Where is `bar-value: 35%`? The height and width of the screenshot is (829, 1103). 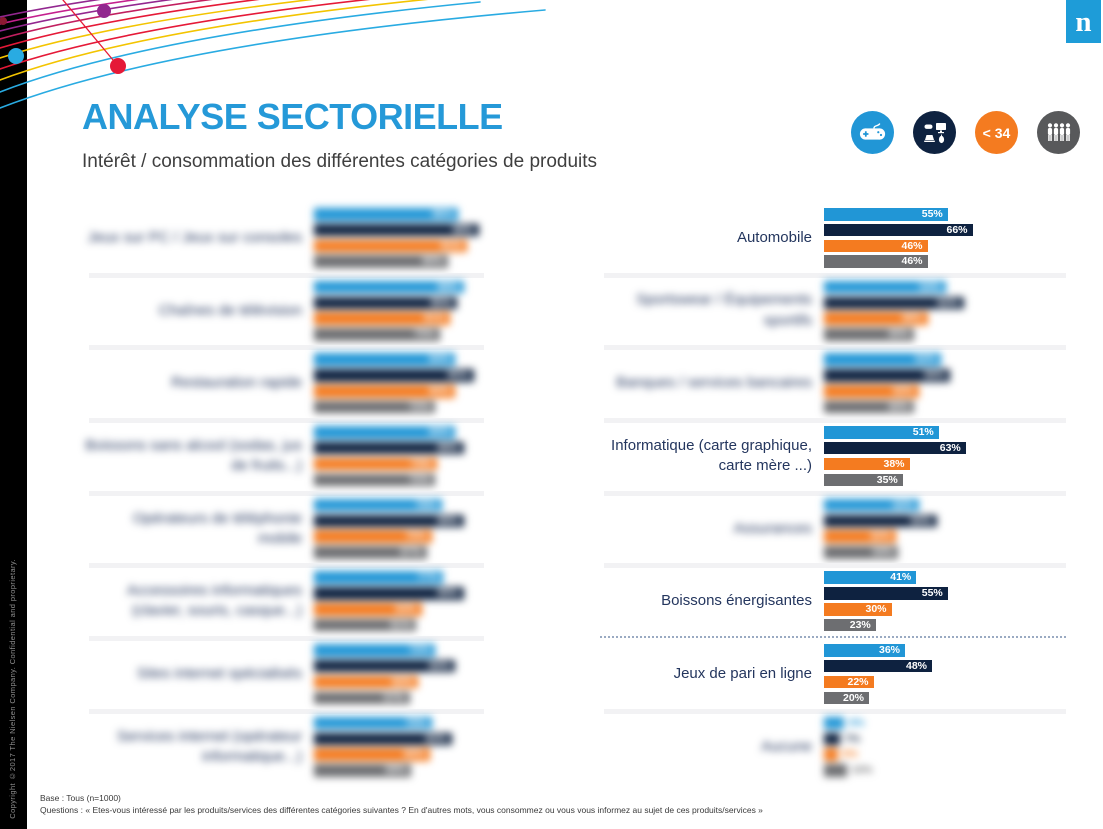
bar-value: 35% is located at coordinates (887, 479).